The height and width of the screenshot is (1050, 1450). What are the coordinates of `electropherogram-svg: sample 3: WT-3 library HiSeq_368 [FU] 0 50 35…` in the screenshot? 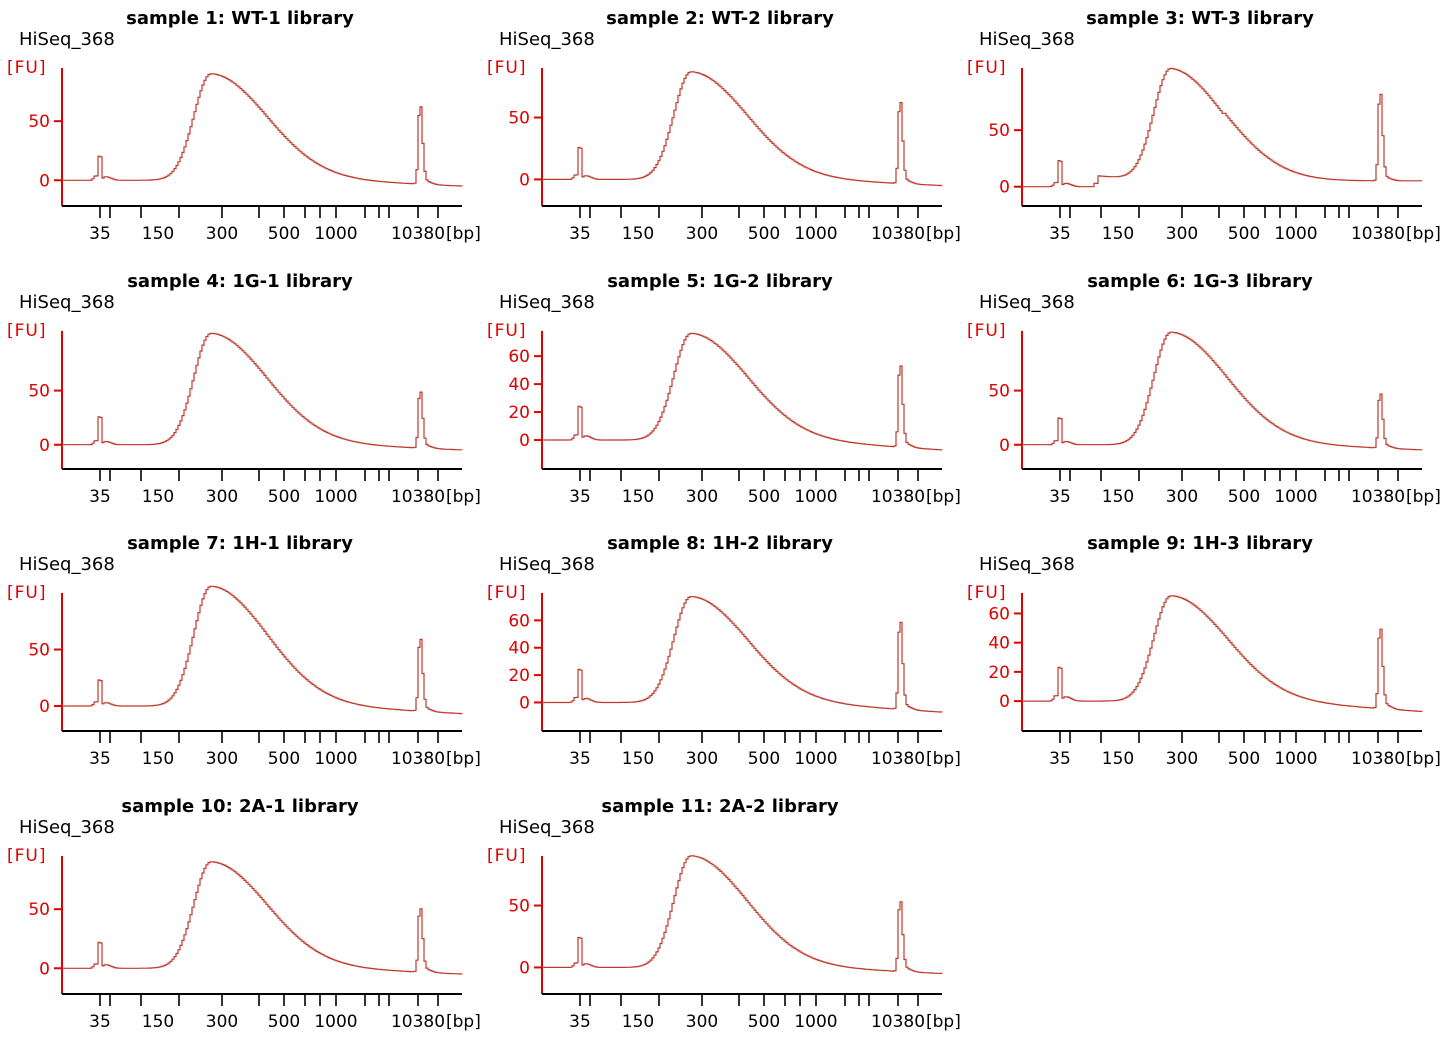 It's located at (1204, 126).